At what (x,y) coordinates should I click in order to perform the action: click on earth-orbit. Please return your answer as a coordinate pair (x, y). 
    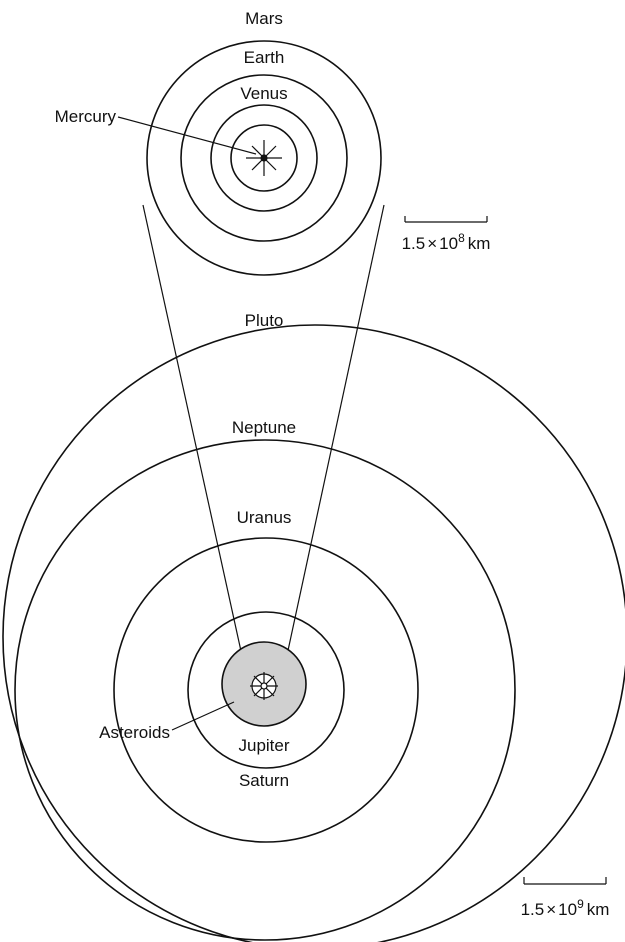
    Looking at the image, I should click on (264, 158).